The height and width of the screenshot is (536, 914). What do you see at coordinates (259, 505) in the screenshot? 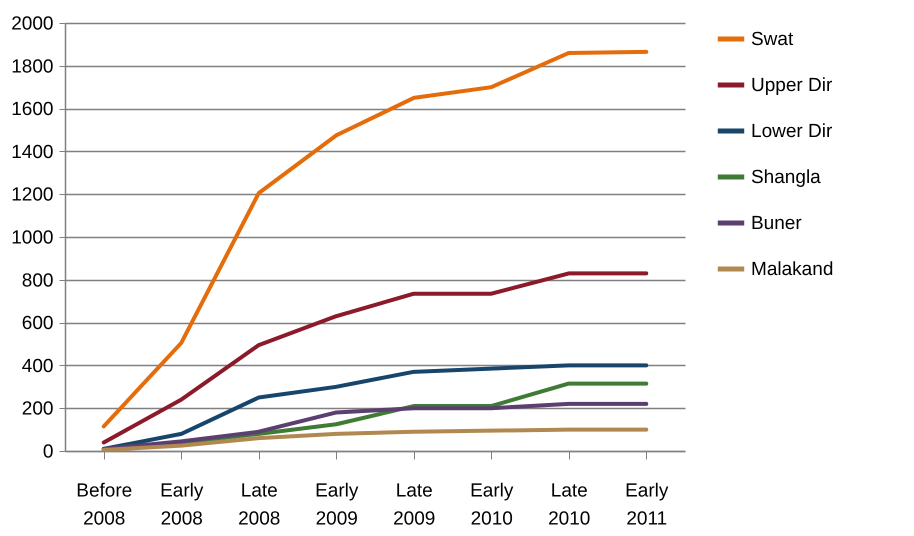
I see `x-tick-label: Late 2008` at bounding box center [259, 505].